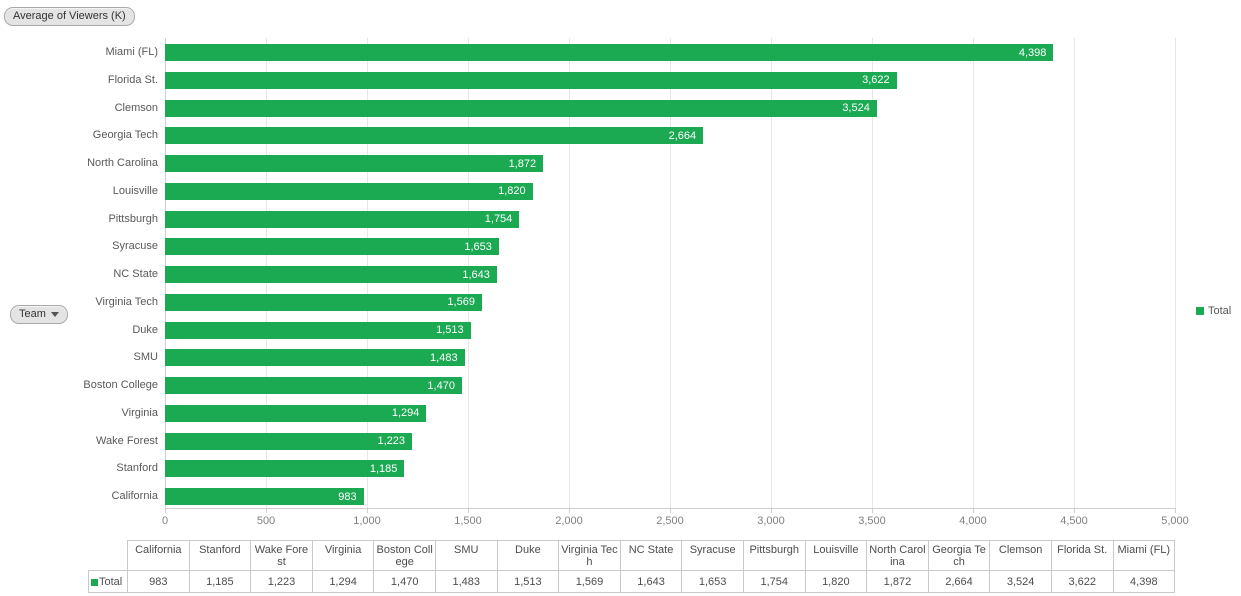 The image size is (1241, 596). What do you see at coordinates (32, 314) in the screenshot?
I see `row-field-label: Team` at bounding box center [32, 314].